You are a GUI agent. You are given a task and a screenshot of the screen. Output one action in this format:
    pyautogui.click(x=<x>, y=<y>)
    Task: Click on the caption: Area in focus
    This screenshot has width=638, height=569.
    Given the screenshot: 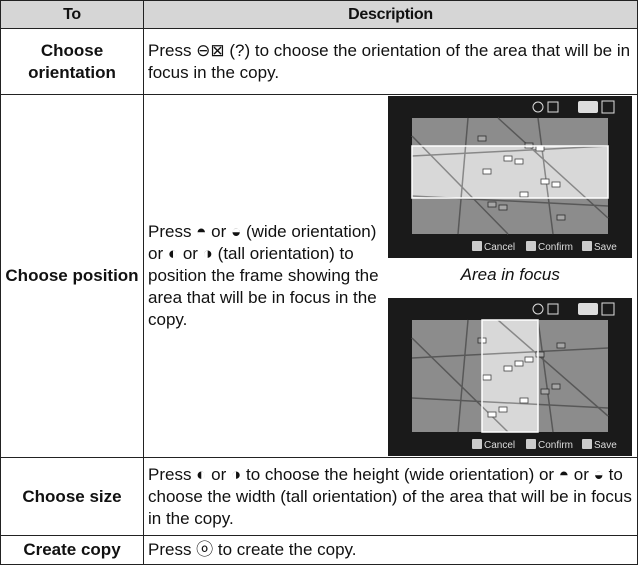 What is the action you would take?
    pyautogui.click(x=510, y=274)
    